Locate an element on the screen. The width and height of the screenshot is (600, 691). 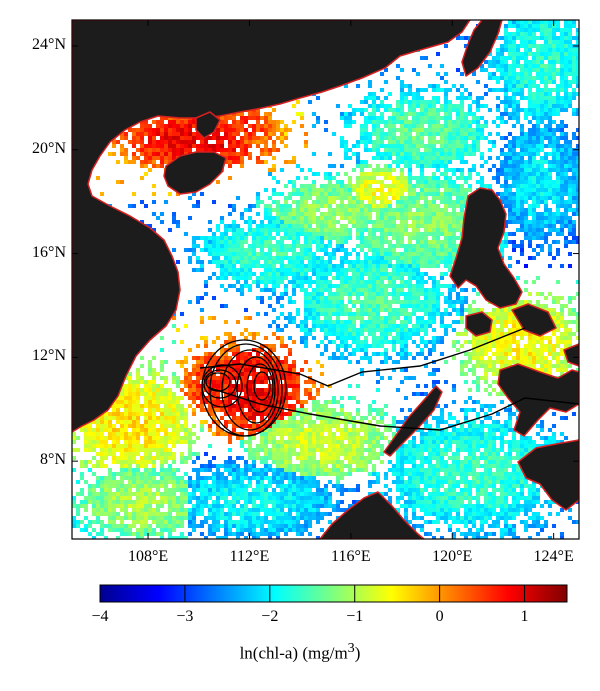
lon-label: 112°E is located at coordinates (249, 557).